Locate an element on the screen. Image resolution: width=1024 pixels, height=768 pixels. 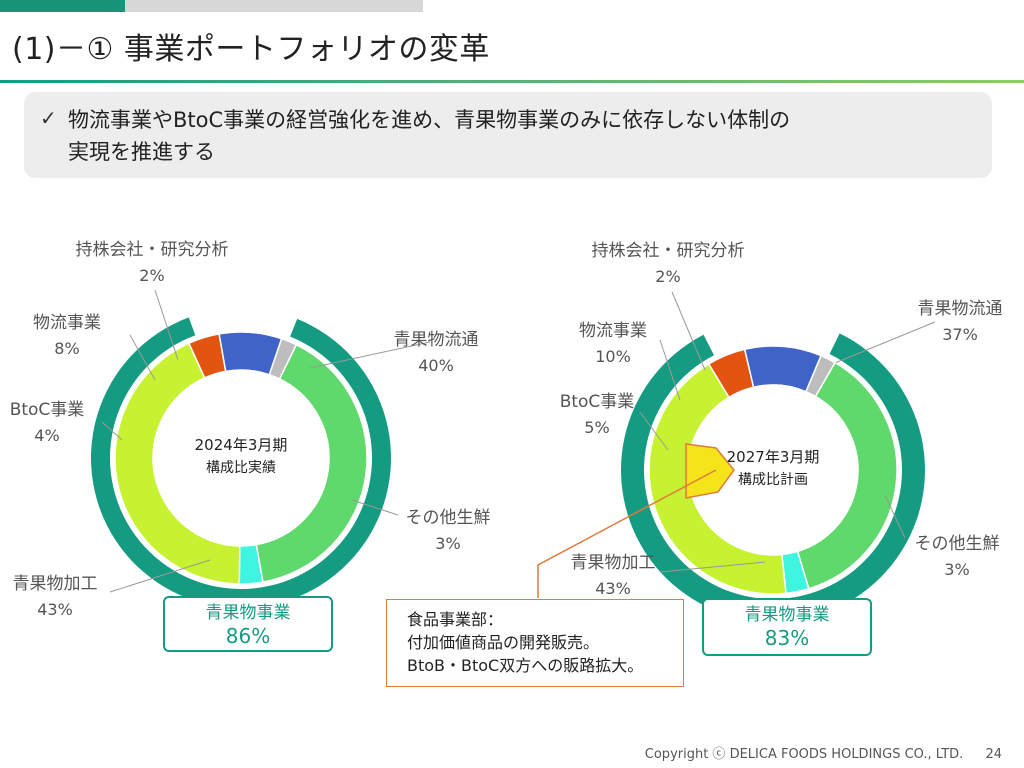
slice-percent-label: 37% is located at coordinates (960, 334).